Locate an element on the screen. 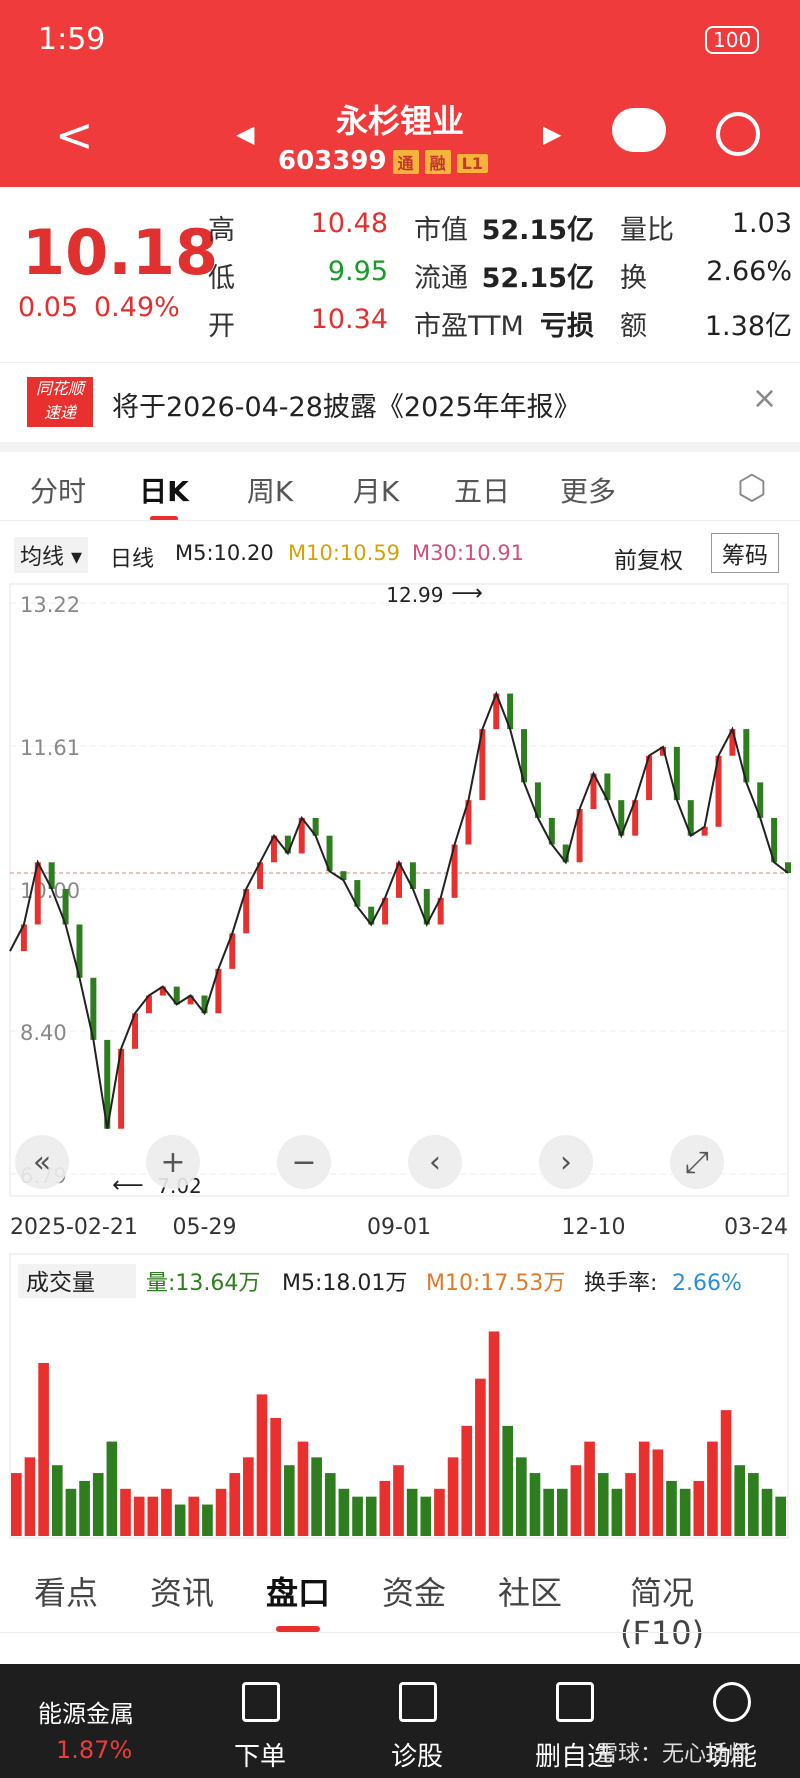 This screenshot has height=1778, width=800. indicator-select: 均线 ▾ is located at coordinates (51, 555).